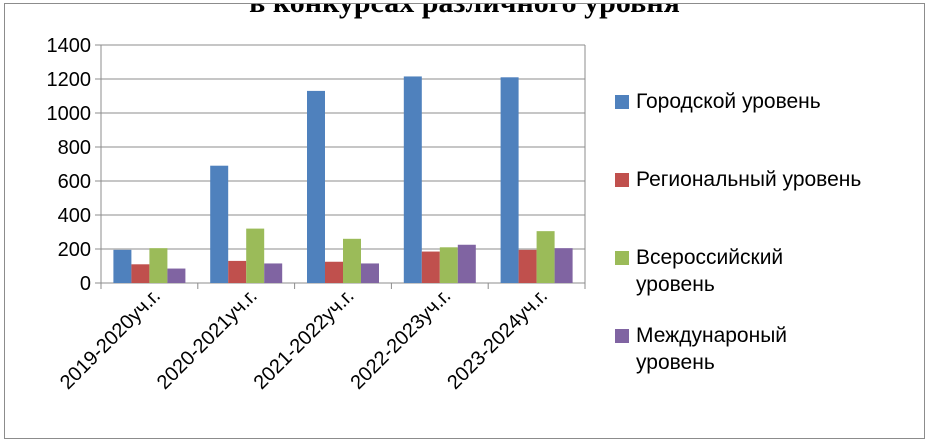 The height and width of the screenshot is (443, 928). What do you see at coordinates (74, 148) in the screenshot?
I see `y-tick-label: 800` at bounding box center [74, 148].